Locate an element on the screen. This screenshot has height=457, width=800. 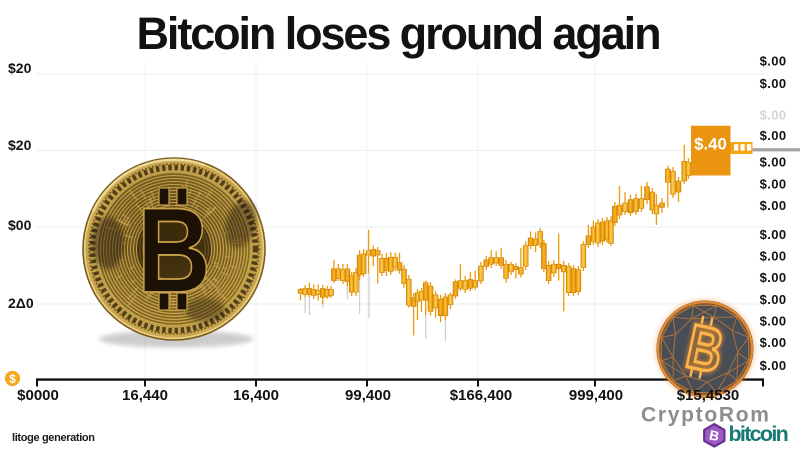
svg-text: $.40 is located at coordinates (710, 144).